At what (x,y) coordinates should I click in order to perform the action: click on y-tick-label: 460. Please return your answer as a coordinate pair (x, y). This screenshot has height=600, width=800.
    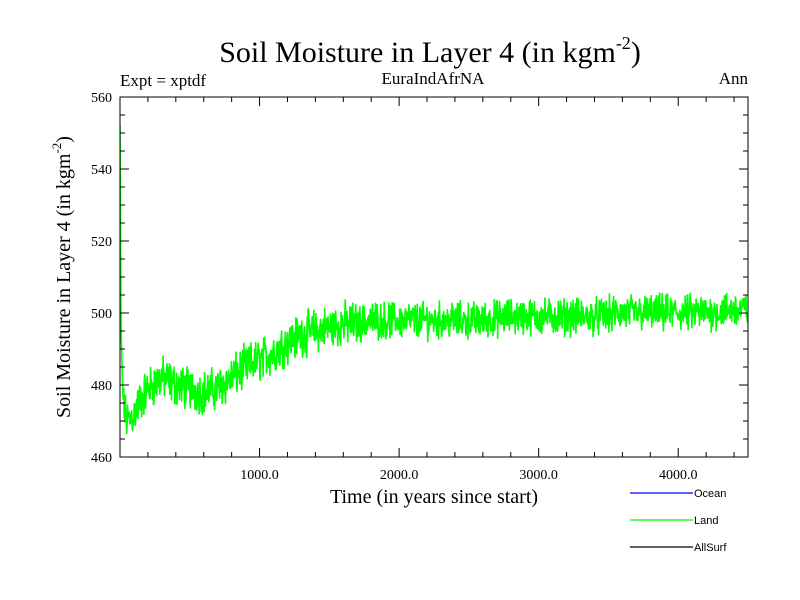
    Looking at the image, I should click on (101, 458).